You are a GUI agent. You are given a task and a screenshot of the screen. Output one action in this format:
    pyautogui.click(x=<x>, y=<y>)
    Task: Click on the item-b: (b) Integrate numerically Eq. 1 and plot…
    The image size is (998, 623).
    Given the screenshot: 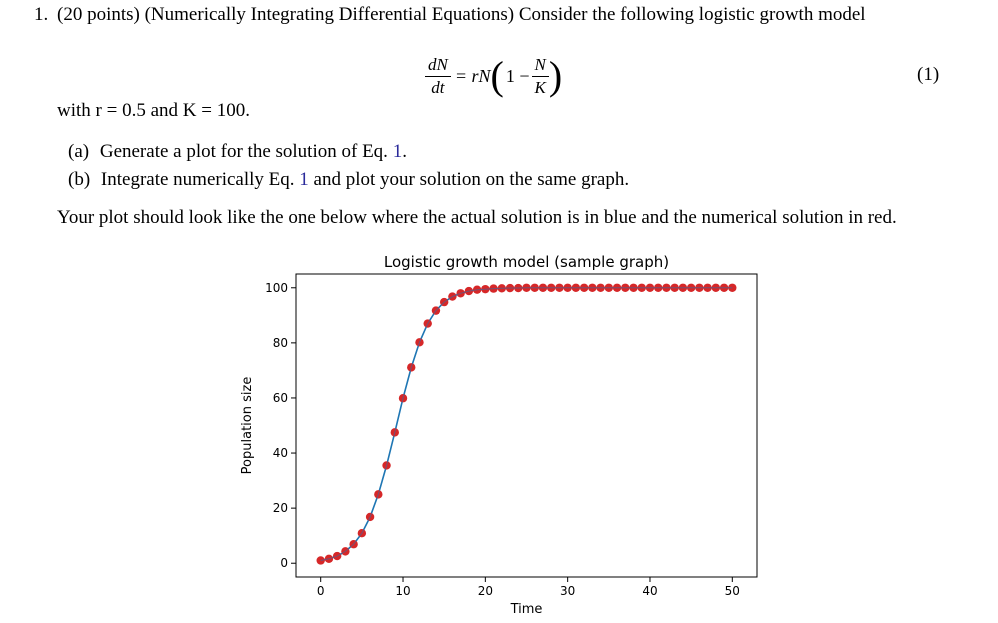 What is the action you would take?
    pyautogui.click(x=348, y=180)
    